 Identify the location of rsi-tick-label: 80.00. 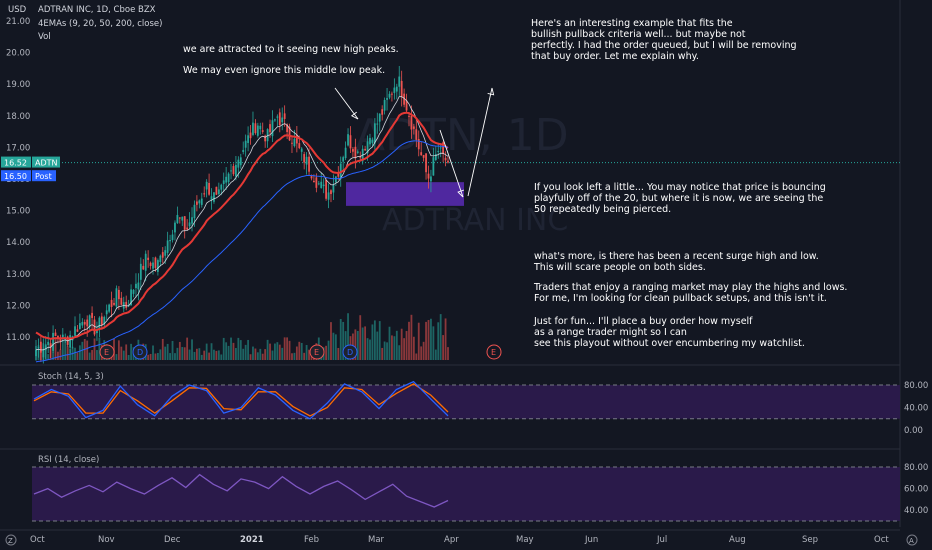
(916, 468).